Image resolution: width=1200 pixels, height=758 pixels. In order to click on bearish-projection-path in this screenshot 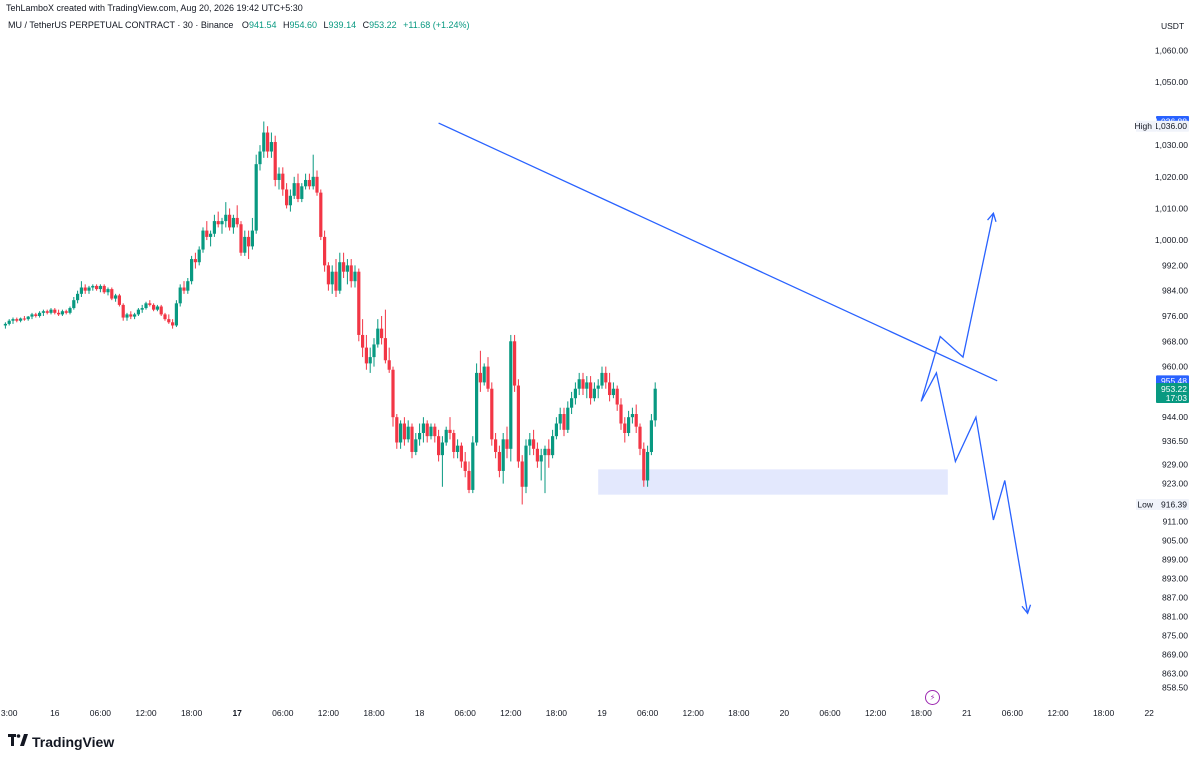, I will do `click(974, 492)`.